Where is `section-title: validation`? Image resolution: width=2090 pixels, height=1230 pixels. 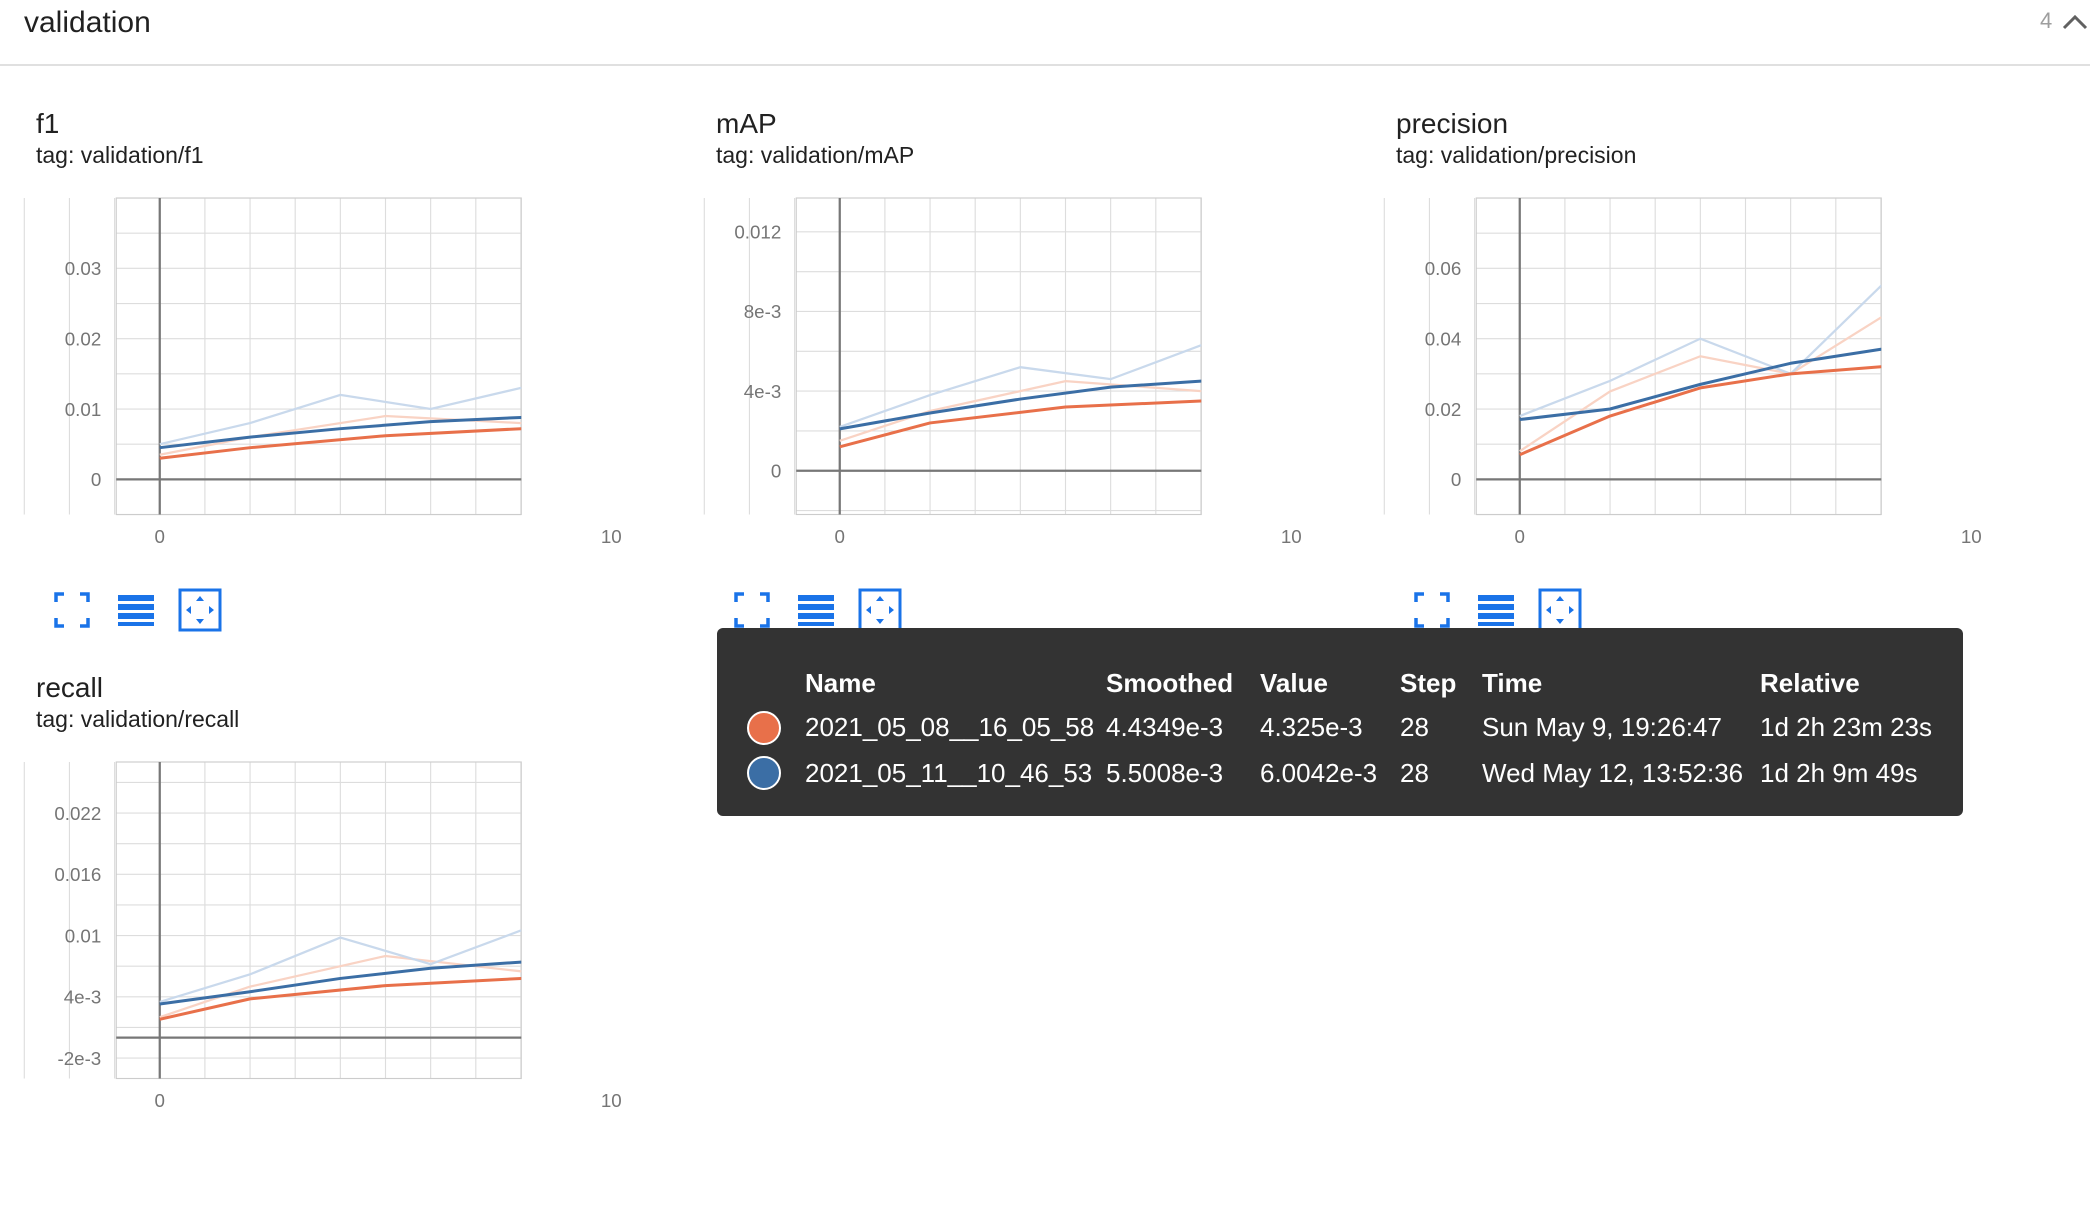
section-title: validation is located at coordinates (87, 22).